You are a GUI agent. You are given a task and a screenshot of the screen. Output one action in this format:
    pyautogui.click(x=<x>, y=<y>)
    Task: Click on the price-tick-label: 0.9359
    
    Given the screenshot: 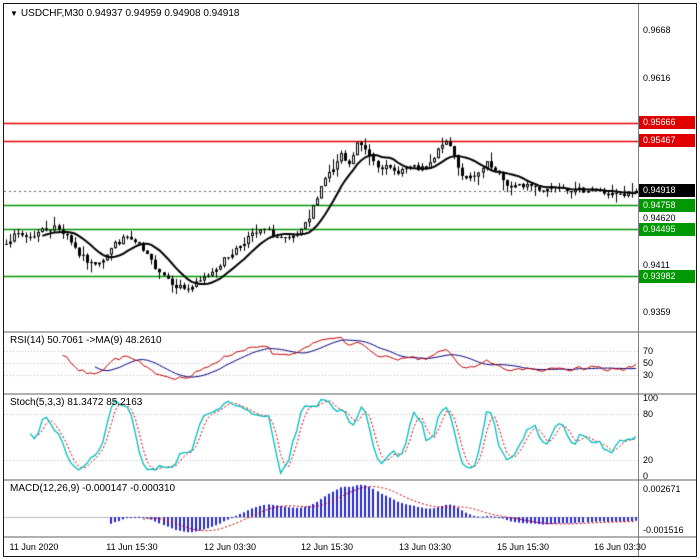 What is the action you would take?
    pyautogui.click(x=657, y=312)
    